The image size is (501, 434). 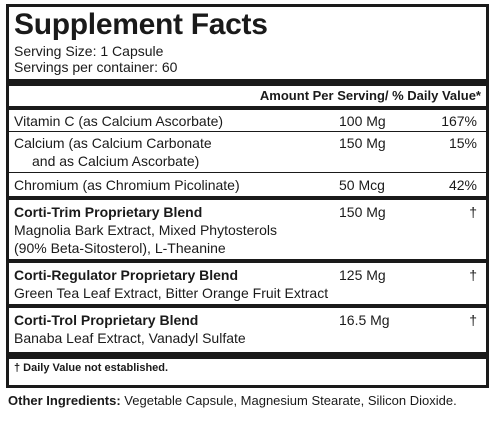 What do you see at coordinates (362, 185) in the screenshot?
I see `nutrient-amount: 50 Mcg` at bounding box center [362, 185].